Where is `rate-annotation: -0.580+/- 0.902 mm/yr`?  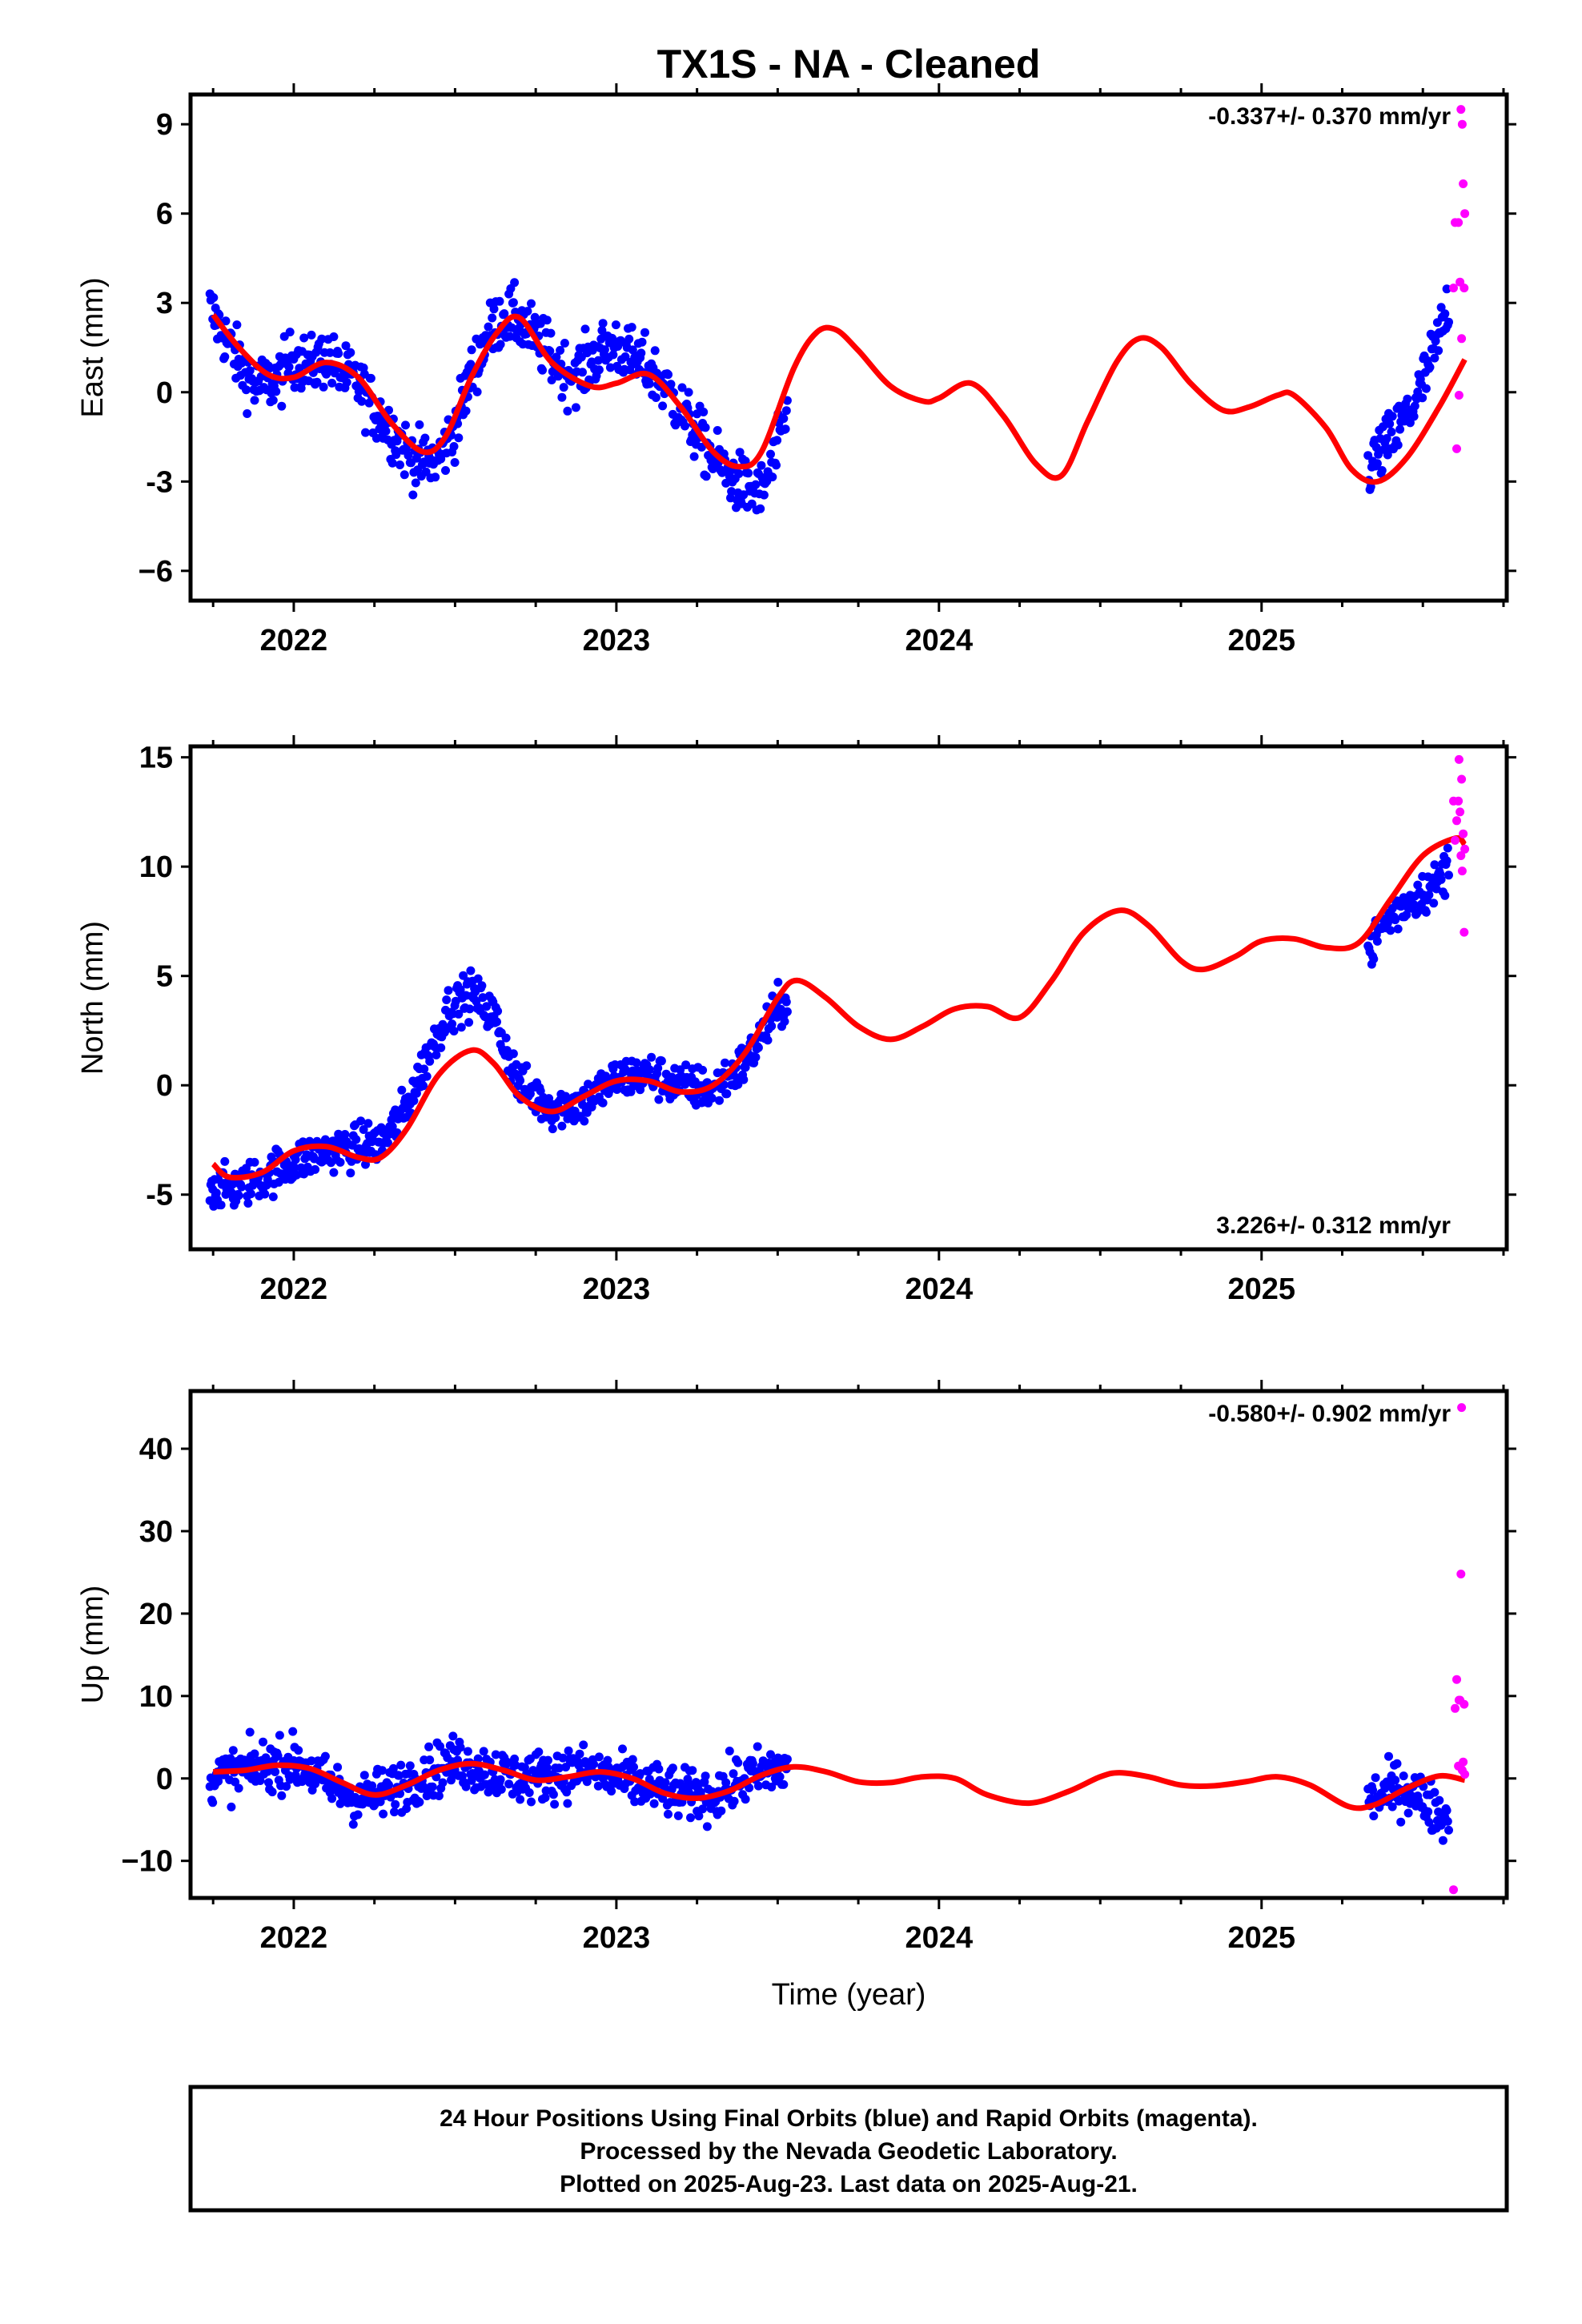
rate-annotation: -0.580+/- 0.902 mm/yr is located at coordinates (1329, 1414).